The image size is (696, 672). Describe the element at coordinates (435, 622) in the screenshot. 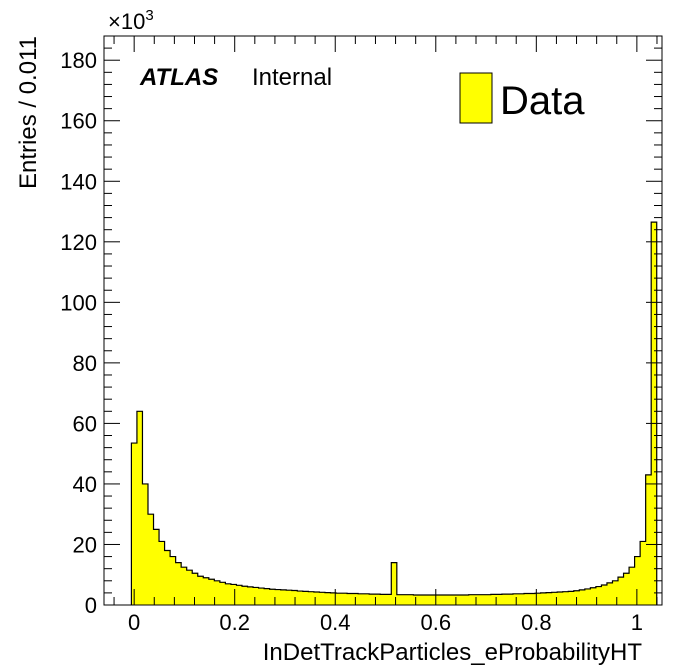

I see `x-tick-label: 0.6` at that location.